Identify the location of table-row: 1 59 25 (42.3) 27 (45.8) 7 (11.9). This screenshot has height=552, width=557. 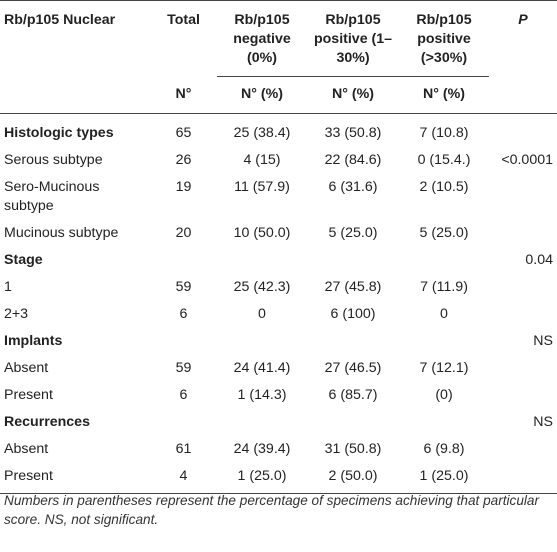
(278, 287).